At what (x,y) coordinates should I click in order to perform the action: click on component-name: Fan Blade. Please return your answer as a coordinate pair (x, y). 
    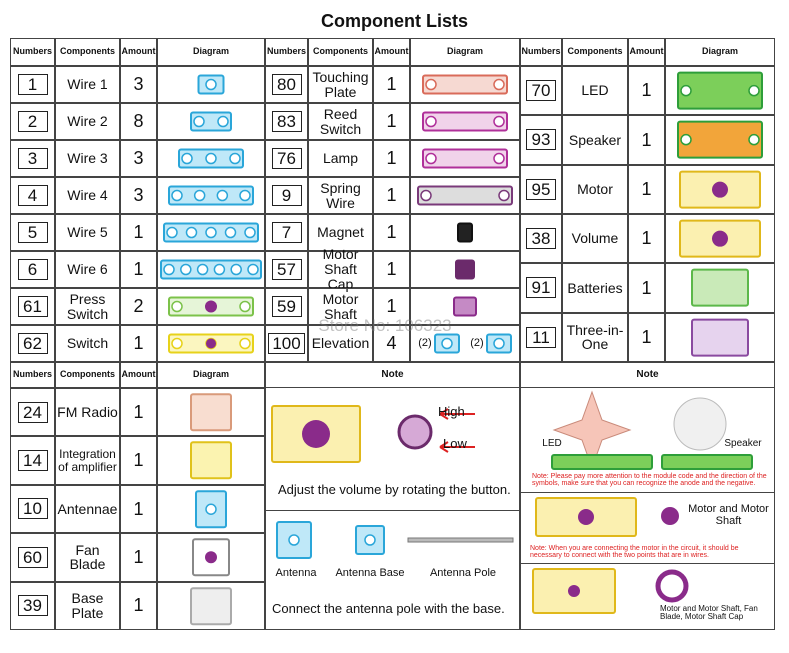
    Looking at the image, I should click on (87, 557).